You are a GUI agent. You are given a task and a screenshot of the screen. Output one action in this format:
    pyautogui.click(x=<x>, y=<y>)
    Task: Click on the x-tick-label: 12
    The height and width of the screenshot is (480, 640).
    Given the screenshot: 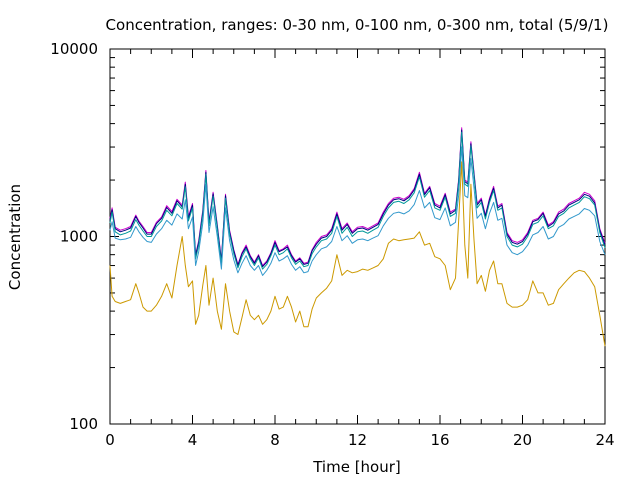 What is the action you would take?
    pyautogui.click(x=357, y=440)
    